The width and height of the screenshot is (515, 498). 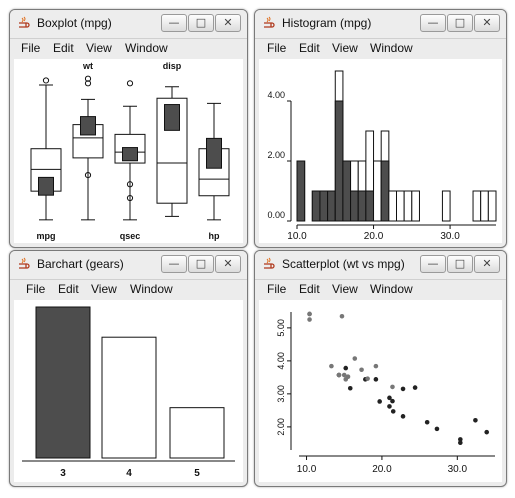 What do you see at coordinates (297, 236) in the screenshot?
I see `x-tick-label: 10.0` at bounding box center [297, 236].